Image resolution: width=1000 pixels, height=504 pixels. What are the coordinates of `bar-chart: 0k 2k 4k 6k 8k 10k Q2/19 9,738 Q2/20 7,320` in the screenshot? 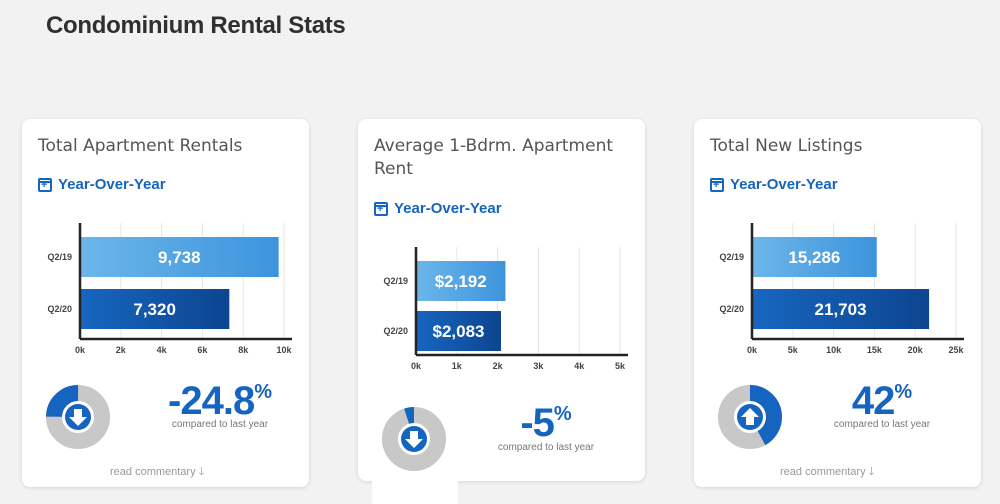 It's located at (171, 289).